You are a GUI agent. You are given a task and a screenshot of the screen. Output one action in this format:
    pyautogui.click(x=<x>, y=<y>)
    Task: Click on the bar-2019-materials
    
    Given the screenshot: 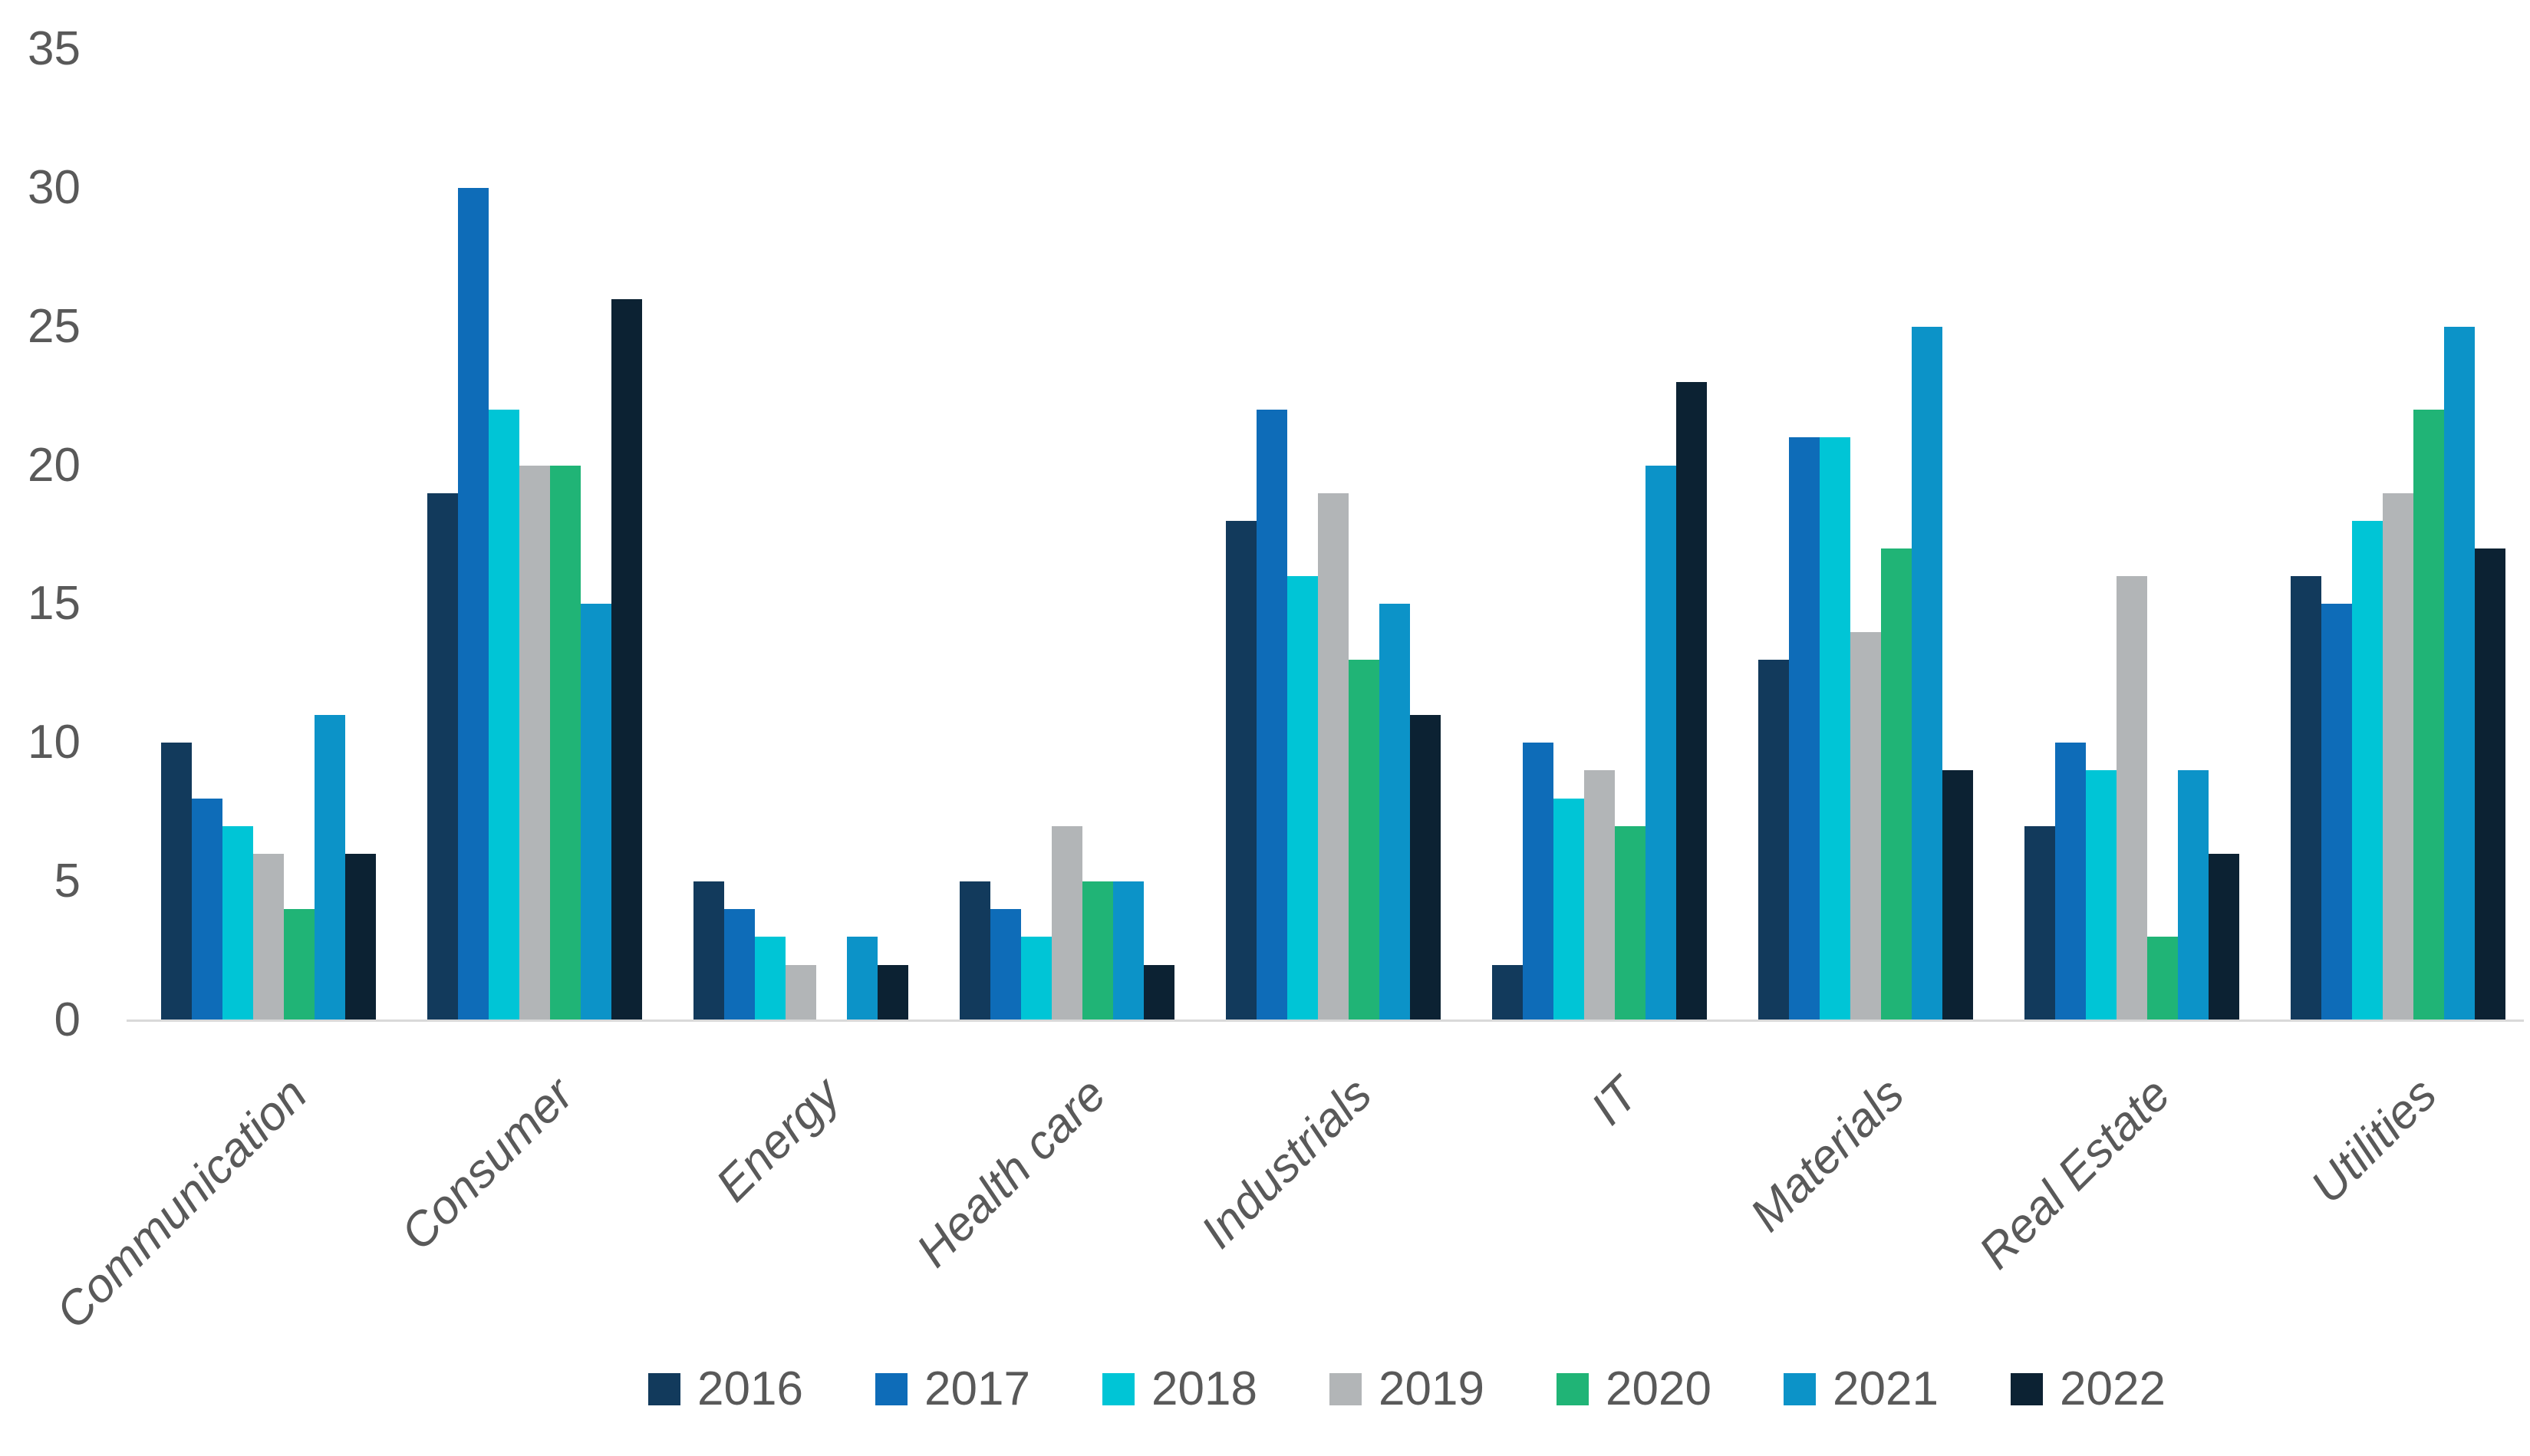 What is the action you would take?
    pyautogui.click(x=1866, y=826)
    